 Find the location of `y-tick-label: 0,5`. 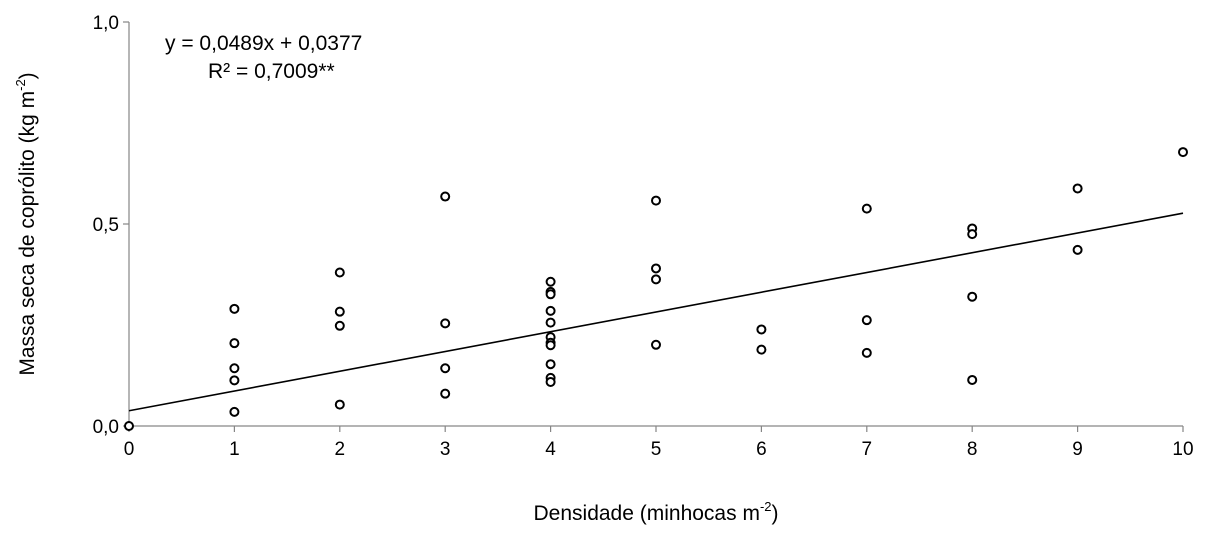

y-tick-label: 0,5 is located at coordinates (106, 225).